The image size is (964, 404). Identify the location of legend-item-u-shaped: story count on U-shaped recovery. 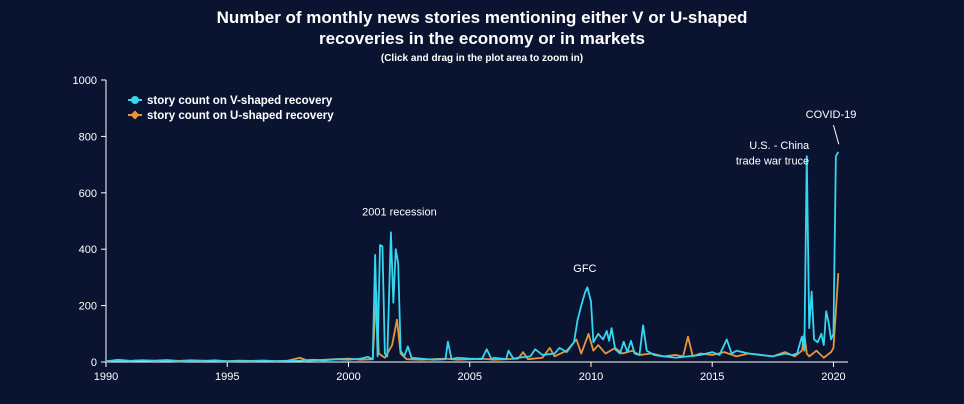
(231, 116).